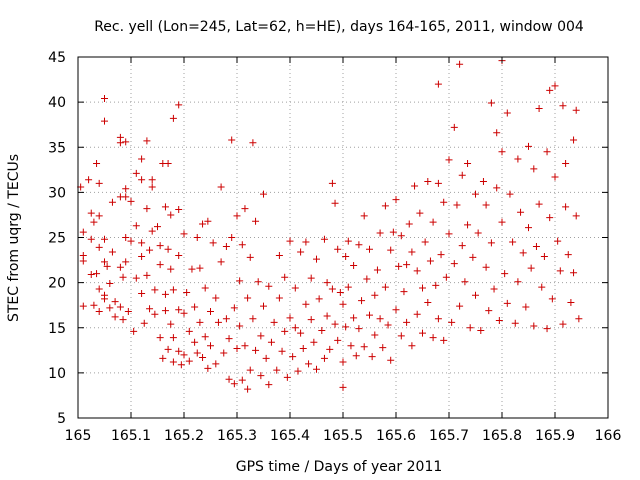 This screenshot has width=640, height=480. I want to click on x-tick-label: 165.5, so click(343, 436).